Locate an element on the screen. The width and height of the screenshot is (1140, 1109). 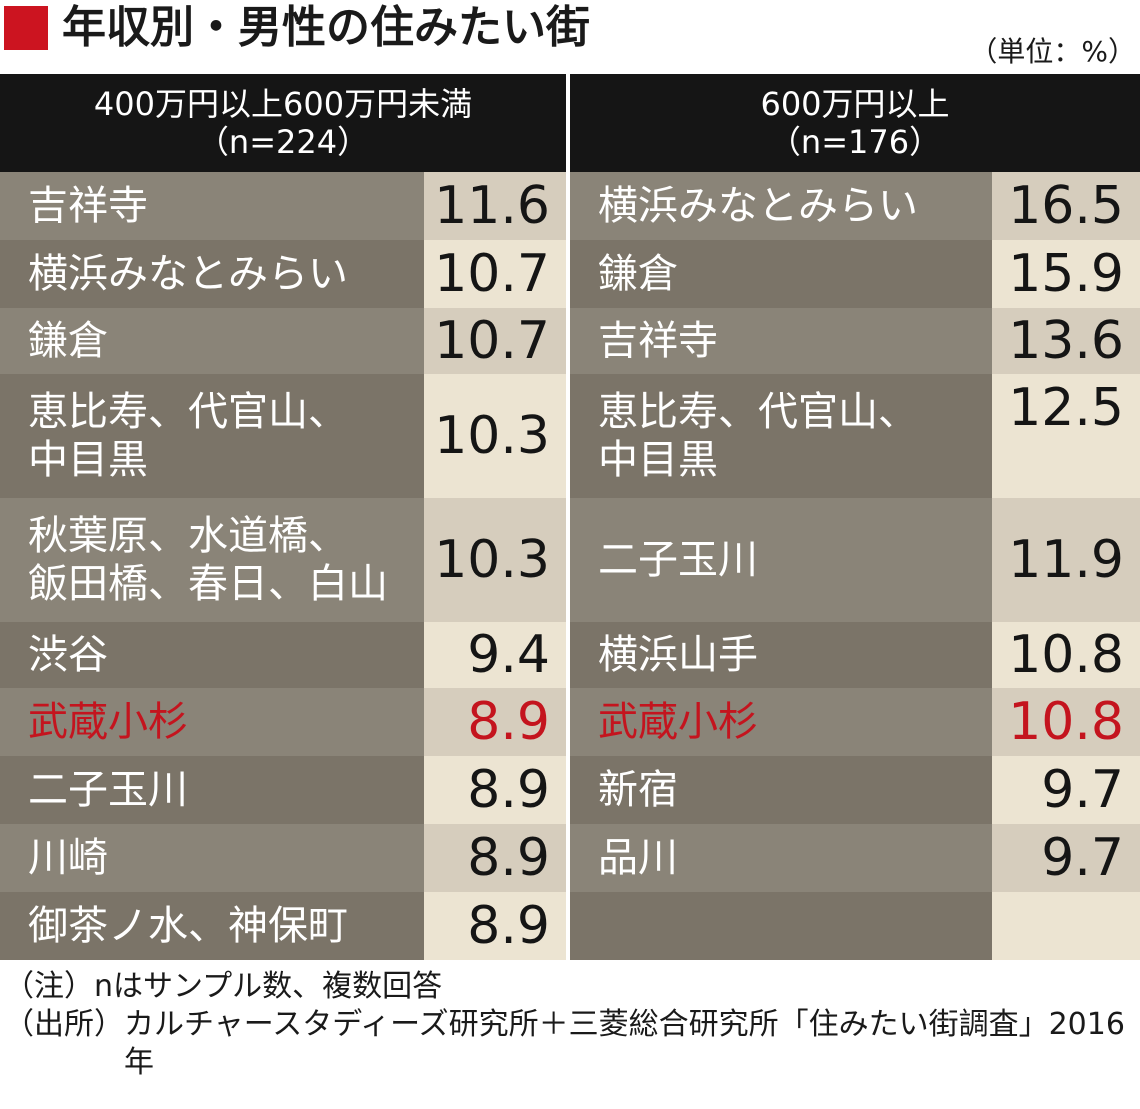
table-row: 二子玉川 11.9 is located at coordinates (855, 560).